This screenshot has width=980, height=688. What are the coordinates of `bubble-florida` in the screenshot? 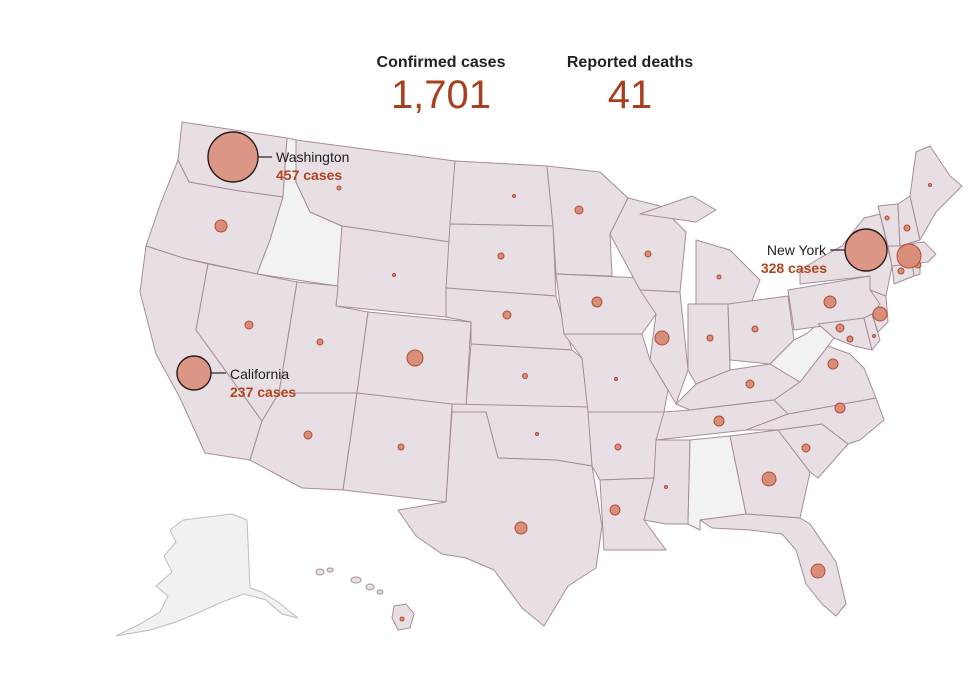 It's located at (818, 571).